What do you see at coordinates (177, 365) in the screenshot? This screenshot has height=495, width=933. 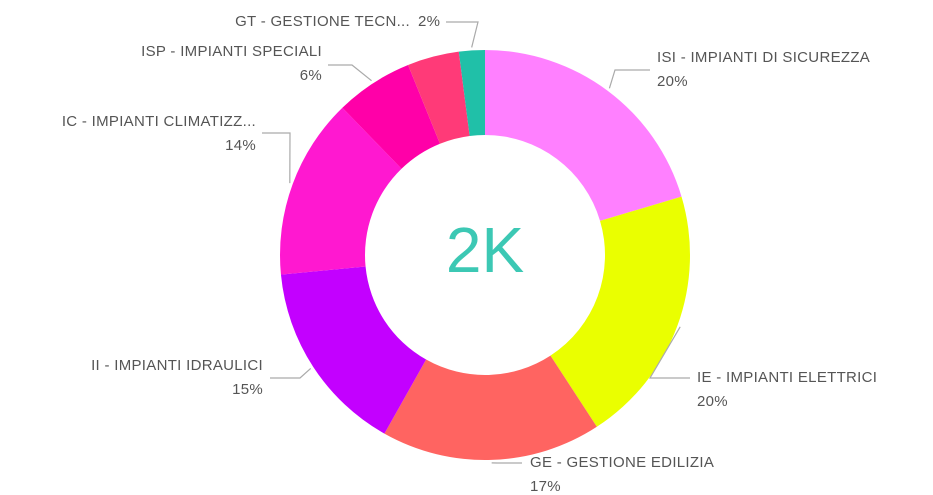 I see `category-label: II - IMPIANTI IDRAULICI` at bounding box center [177, 365].